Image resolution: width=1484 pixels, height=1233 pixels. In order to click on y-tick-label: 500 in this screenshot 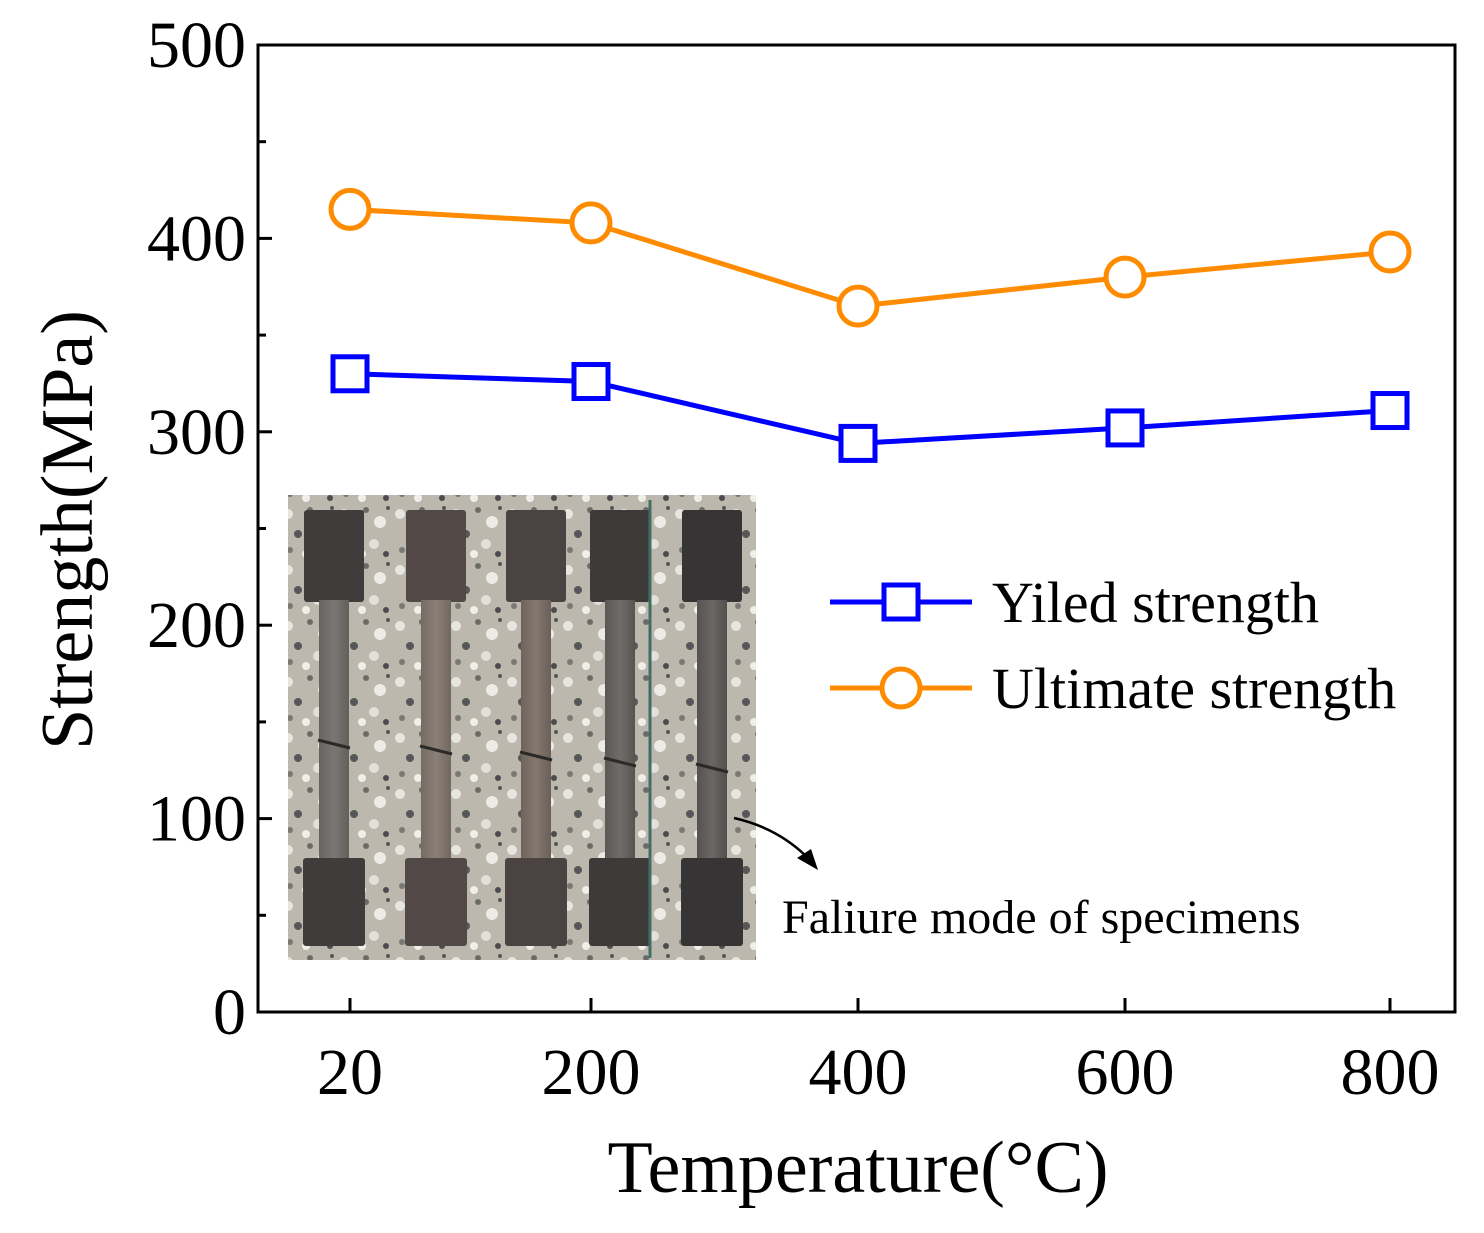, I will do `click(196, 45)`.